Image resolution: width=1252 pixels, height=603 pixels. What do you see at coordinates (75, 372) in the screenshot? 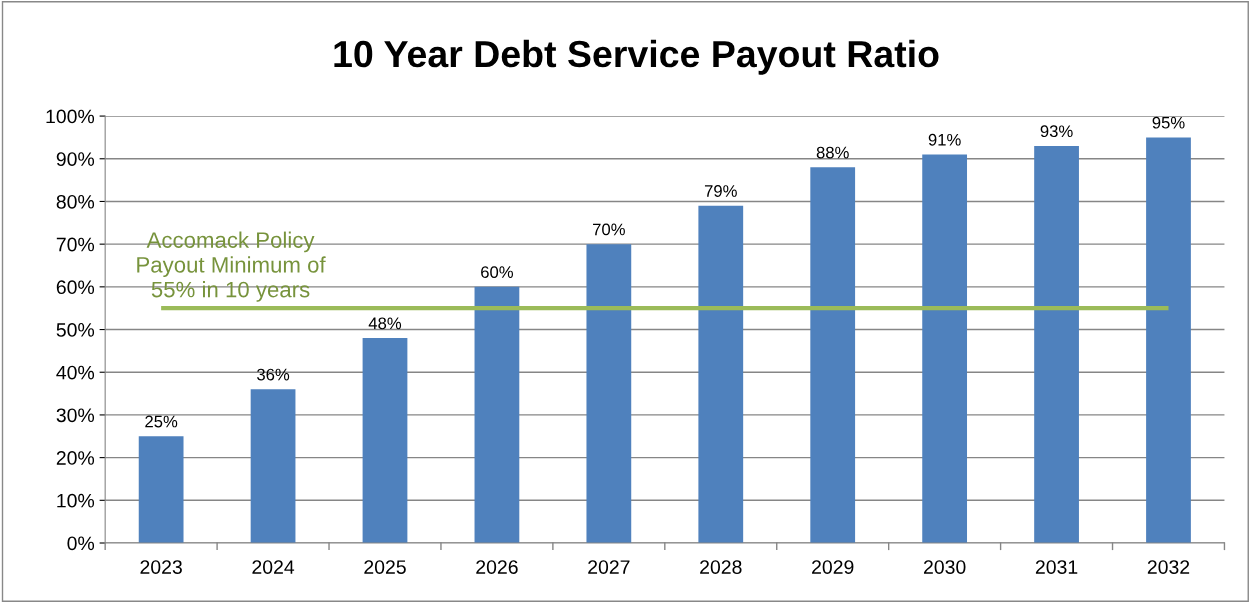
I see `y-tick-label: 40%` at bounding box center [75, 372].